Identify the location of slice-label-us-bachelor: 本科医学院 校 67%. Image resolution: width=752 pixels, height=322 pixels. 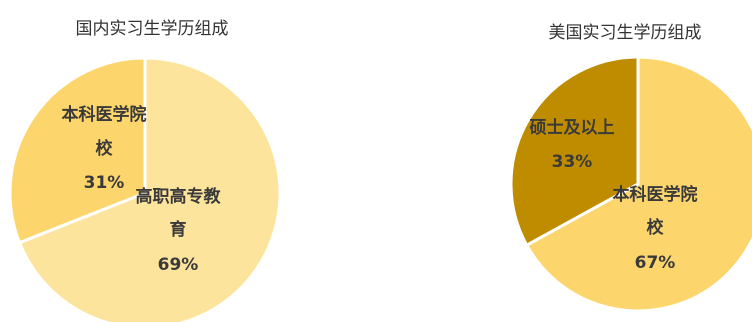
(655, 228).